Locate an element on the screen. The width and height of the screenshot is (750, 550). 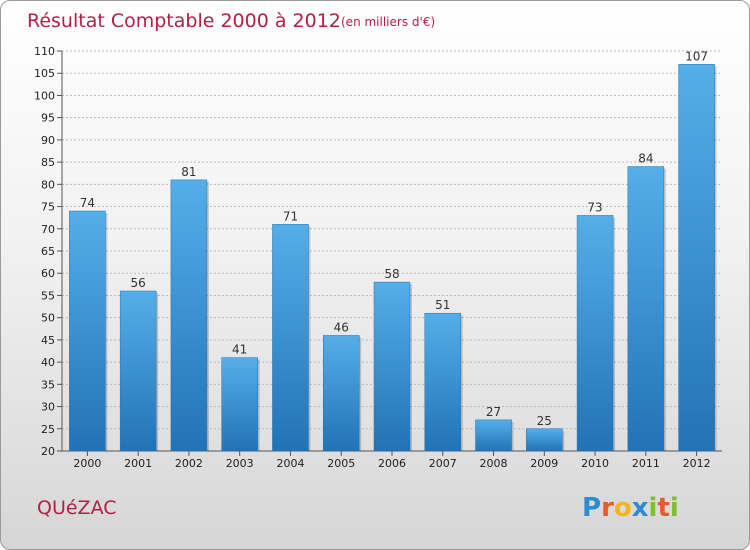
logo-letter: r is located at coordinates (607, 508).